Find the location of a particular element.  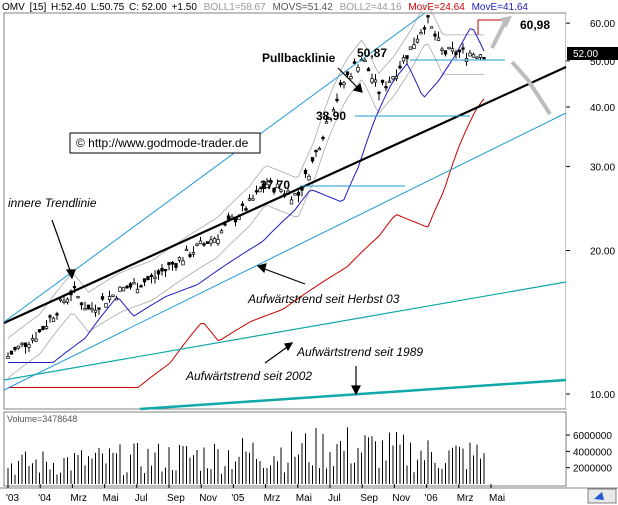

y-tick-label: 60.00 is located at coordinates (602, 24).